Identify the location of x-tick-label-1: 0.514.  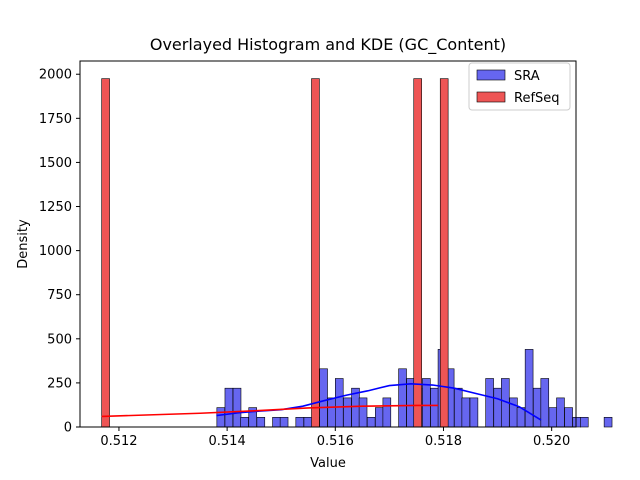
(227, 441).